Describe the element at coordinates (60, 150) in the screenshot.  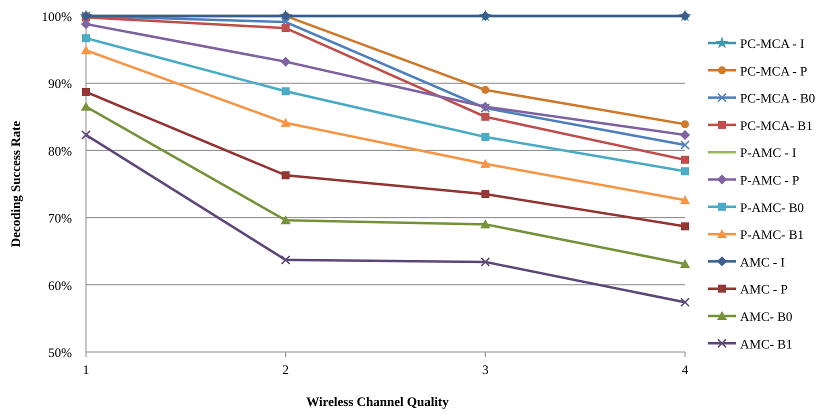
I see `y-tick-label: 80%` at that location.